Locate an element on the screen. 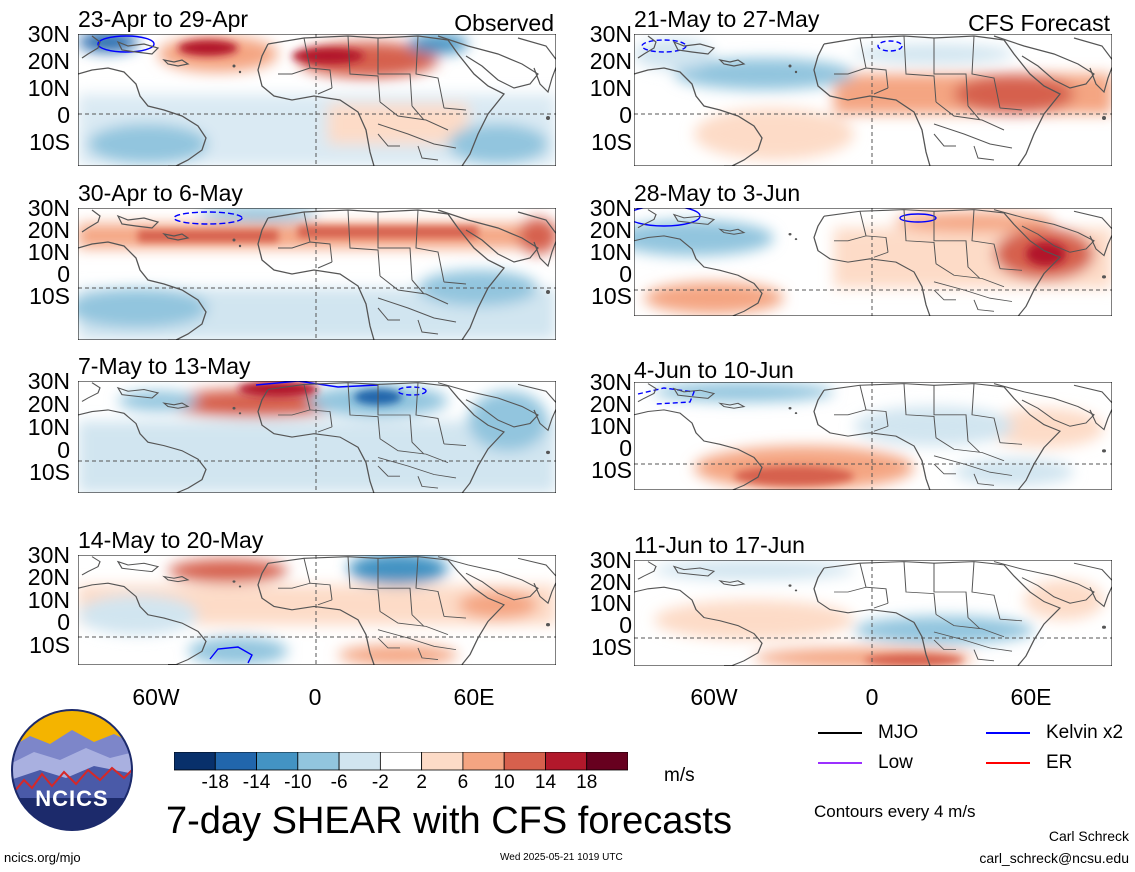 This screenshot has height=872, width=1135. panel-title-6: 28-May to 3-Jun is located at coordinates (717, 193).